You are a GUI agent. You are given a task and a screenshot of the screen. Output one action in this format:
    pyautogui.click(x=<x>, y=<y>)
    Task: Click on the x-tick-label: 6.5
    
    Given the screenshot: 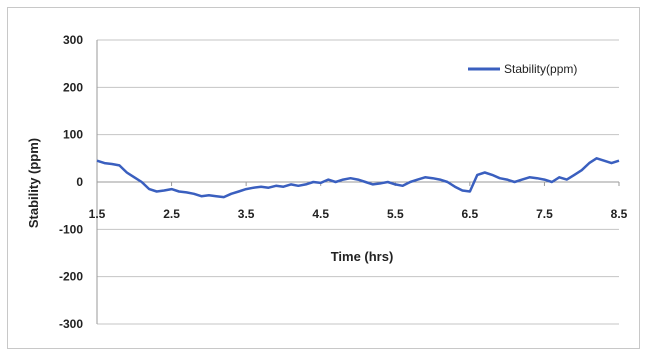 What is the action you would take?
    pyautogui.click(x=470, y=214)
    